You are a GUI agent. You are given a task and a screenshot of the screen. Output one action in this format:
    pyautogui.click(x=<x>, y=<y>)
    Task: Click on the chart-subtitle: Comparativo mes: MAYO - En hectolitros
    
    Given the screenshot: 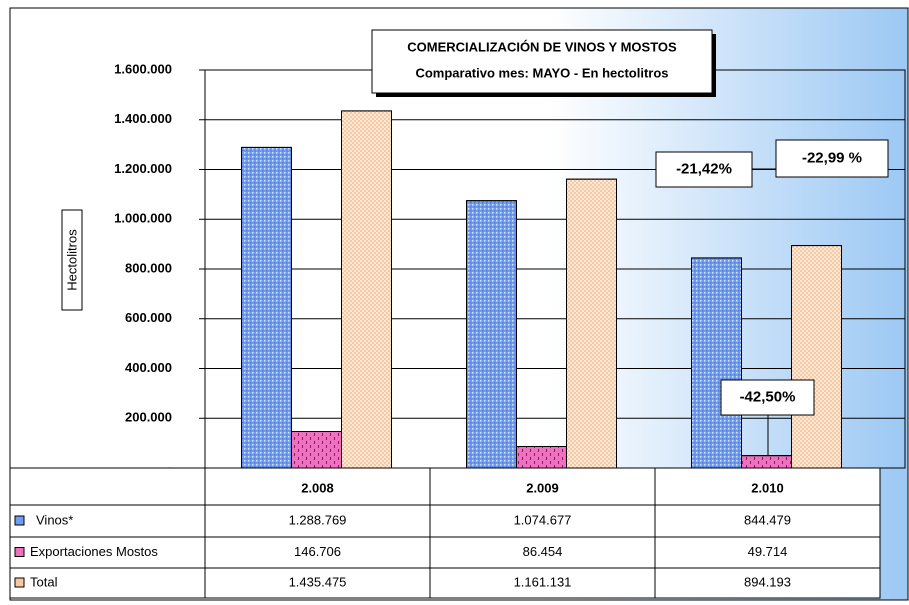 What is the action you would take?
    pyautogui.click(x=541, y=72)
    